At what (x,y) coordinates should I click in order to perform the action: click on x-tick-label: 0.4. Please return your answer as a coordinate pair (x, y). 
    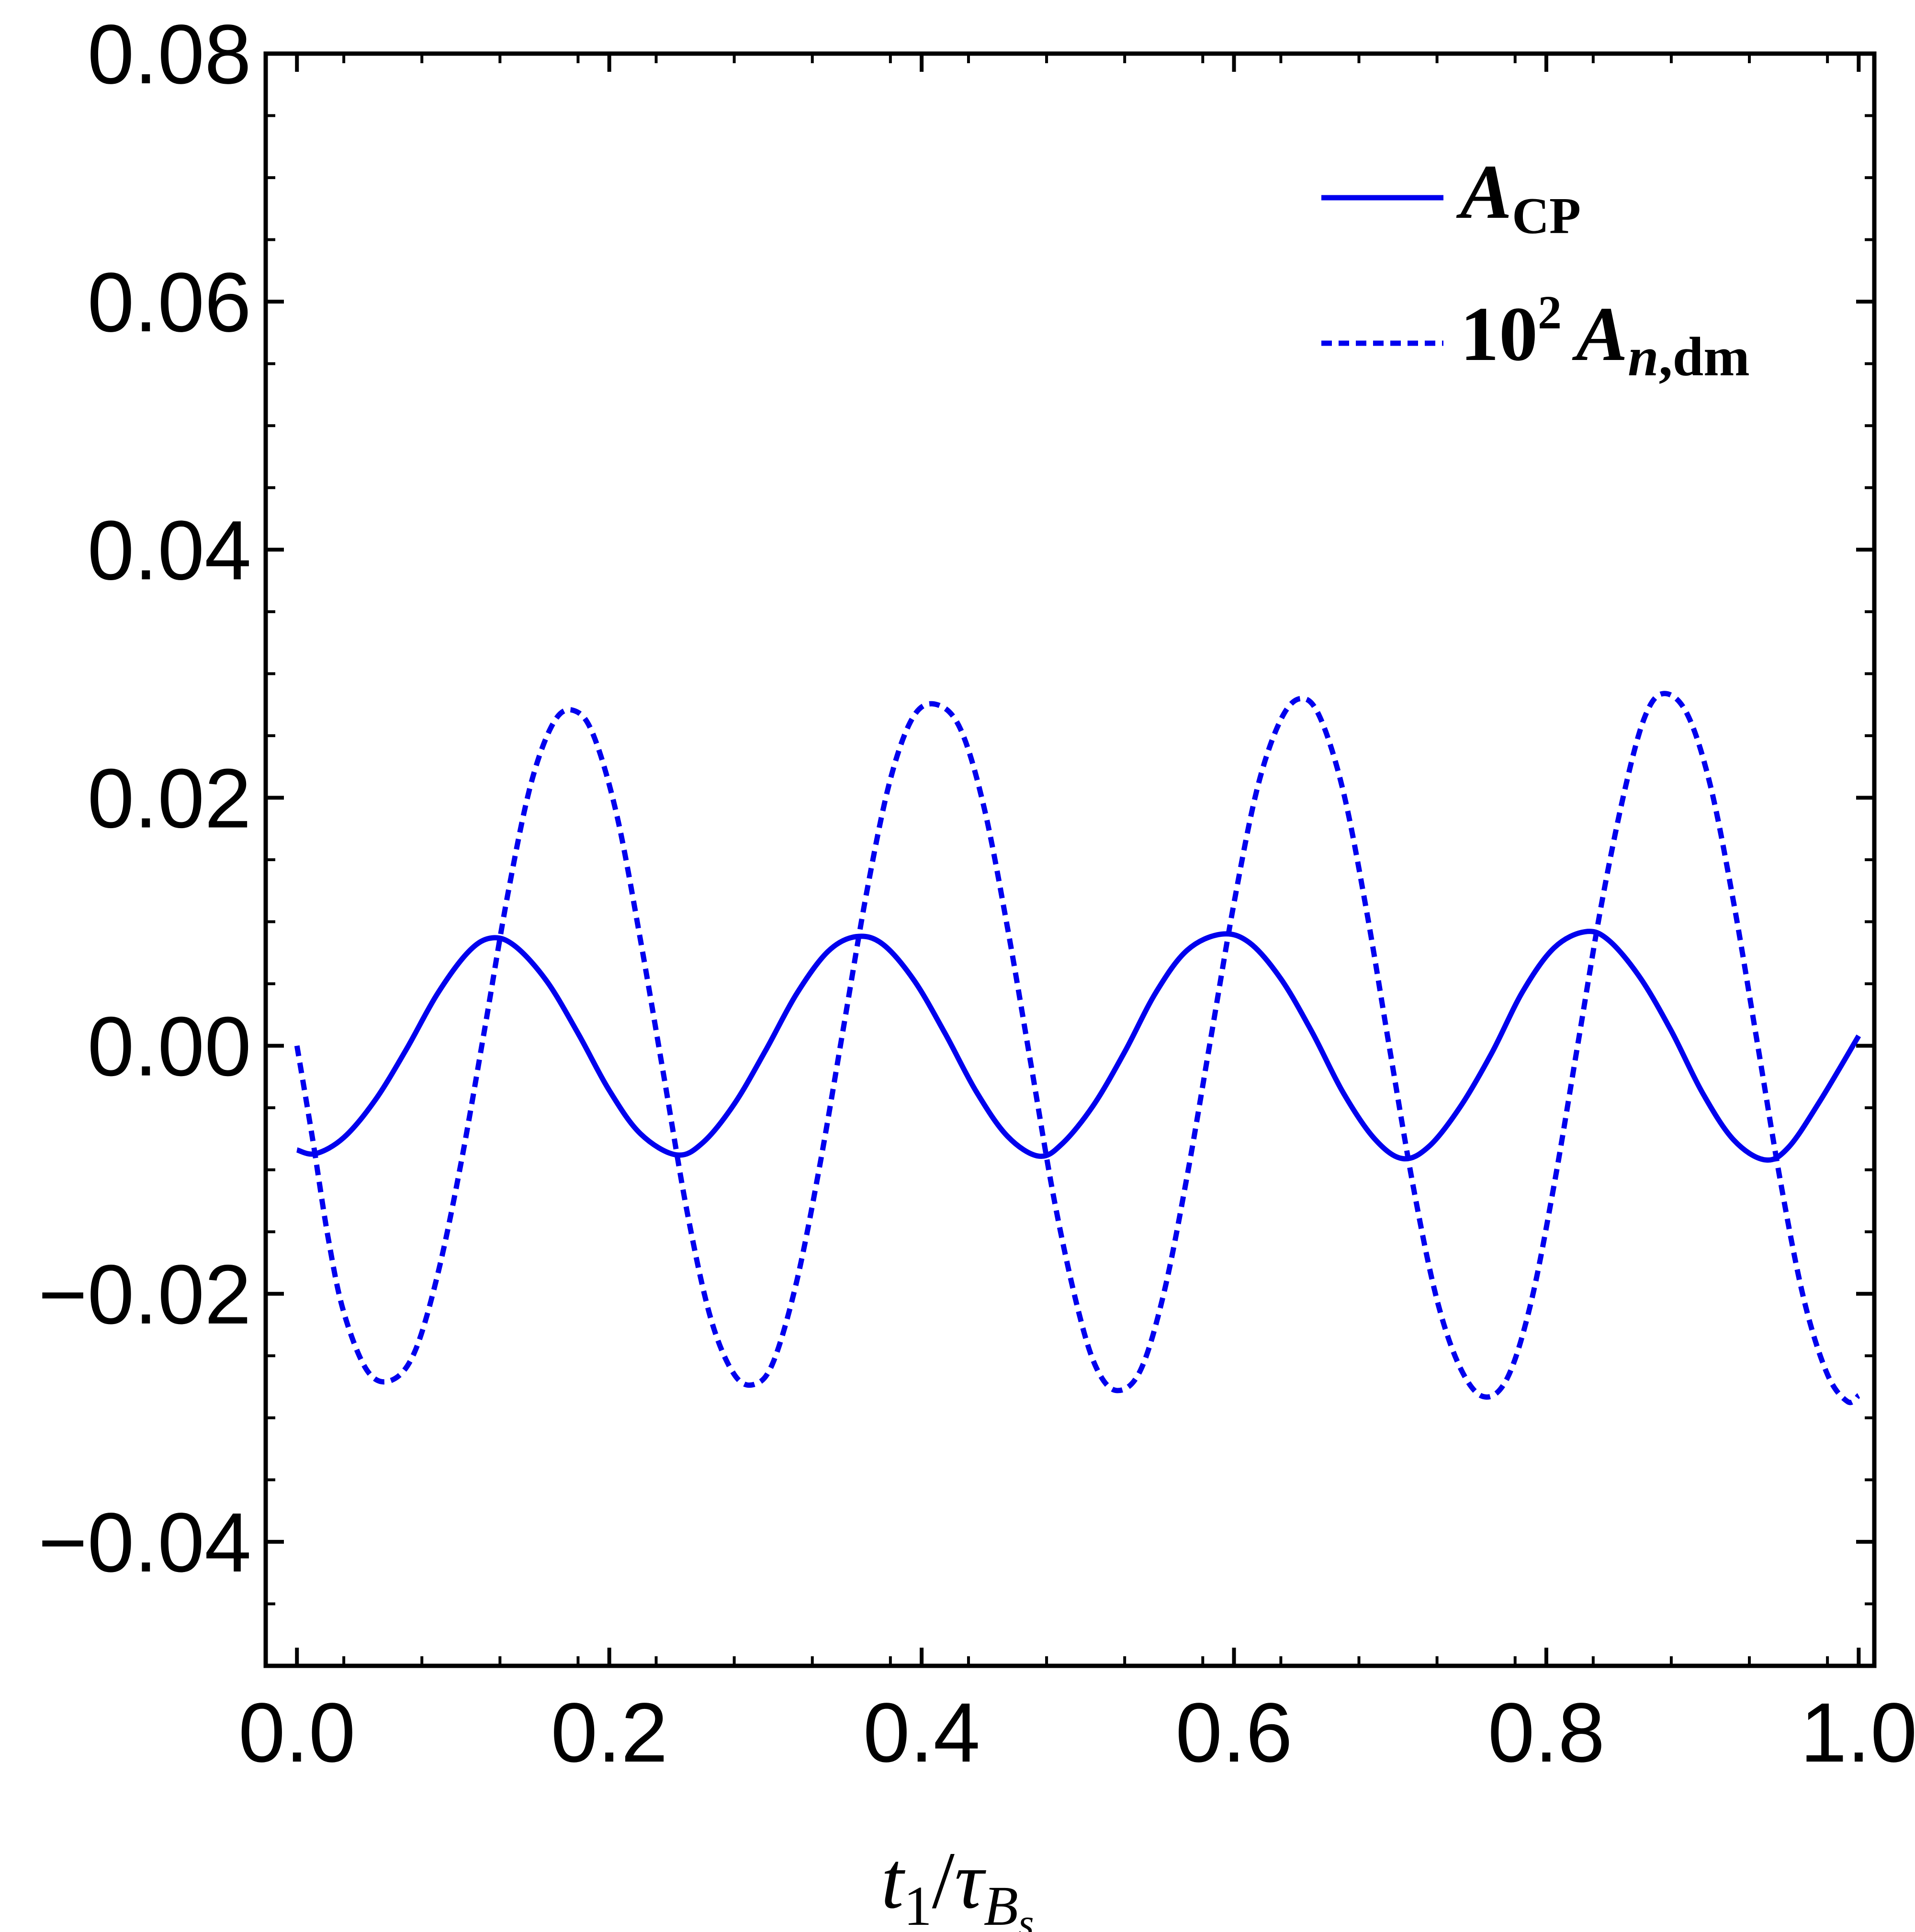
    Looking at the image, I should click on (922, 1733).